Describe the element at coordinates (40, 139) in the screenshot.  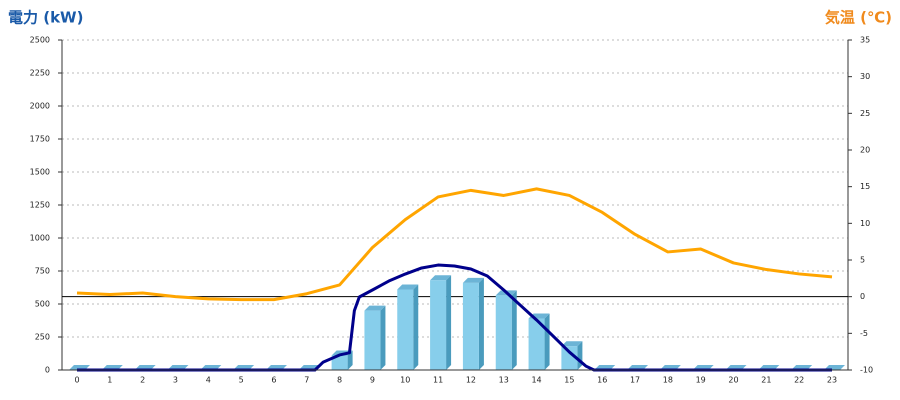
I see `y-tick-label: 1750` at that location.